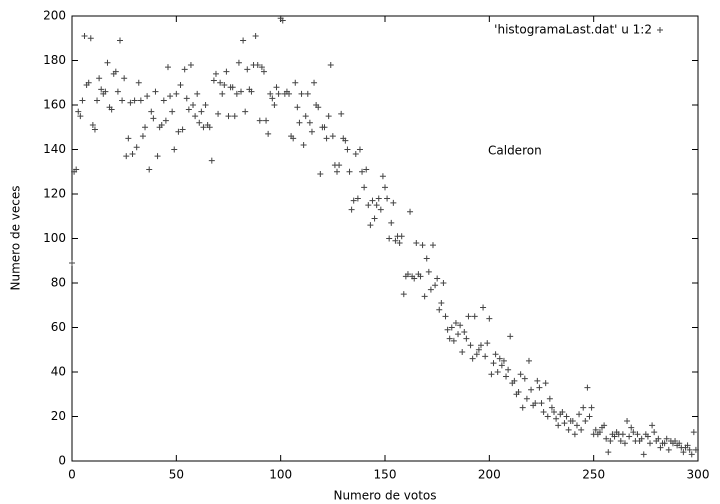  What do you see at coordinates (16, 237) in the screenshot?
I see `y-axis-label: Numero de veces` at bounding box center [16, 237].